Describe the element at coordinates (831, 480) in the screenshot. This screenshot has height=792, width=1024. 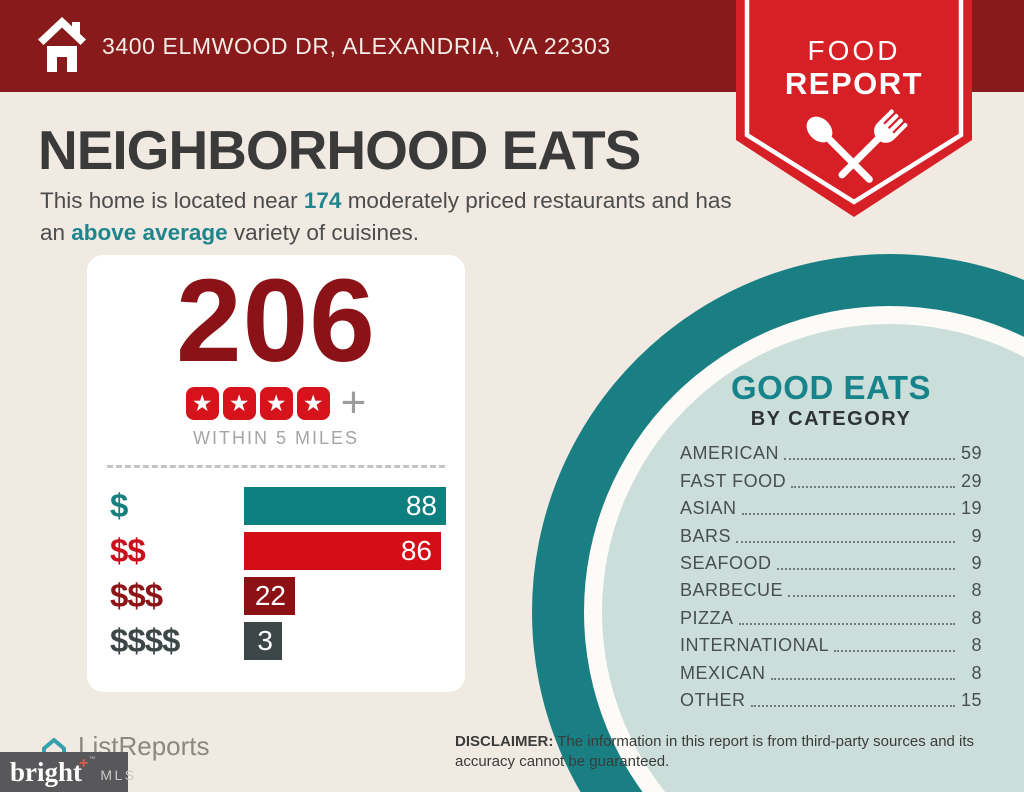
I see `category-row: FAST FOOD 29` at that location.